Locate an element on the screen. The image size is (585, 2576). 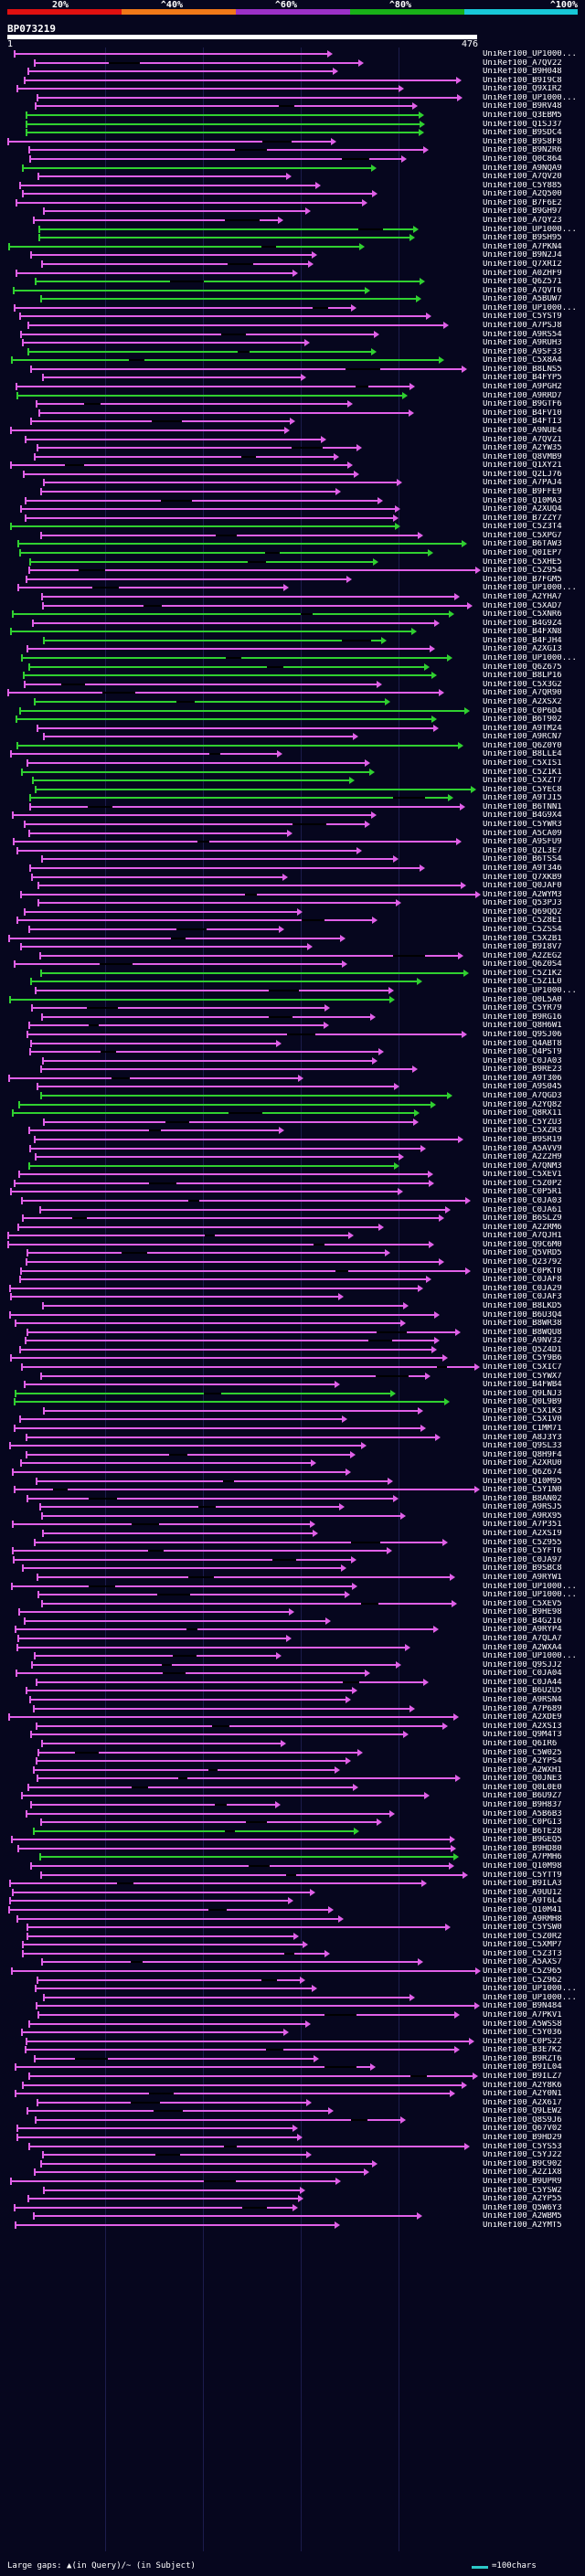
hit-label: UniRef100_B9HD80 is located at coordinates (522, 1848).